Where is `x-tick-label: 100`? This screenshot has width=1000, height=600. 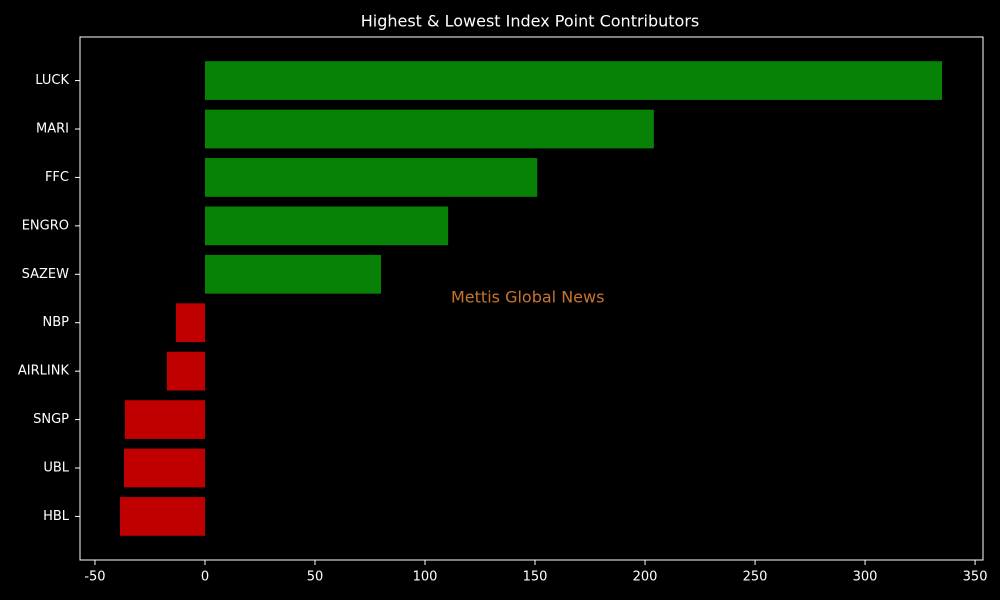
x-tick-label: 100 is located at coordinates (425, 577).